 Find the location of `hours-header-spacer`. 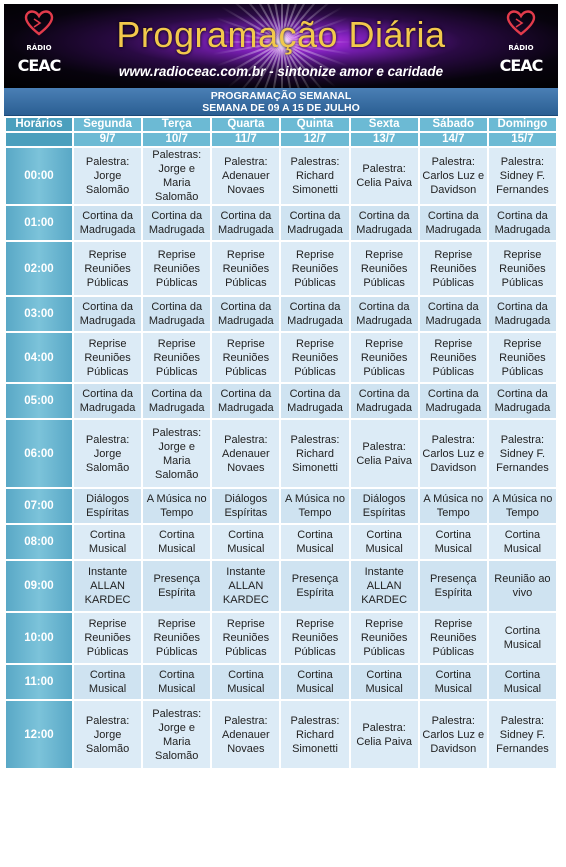

hours-header-spacer is located at coordinates (39, 139).